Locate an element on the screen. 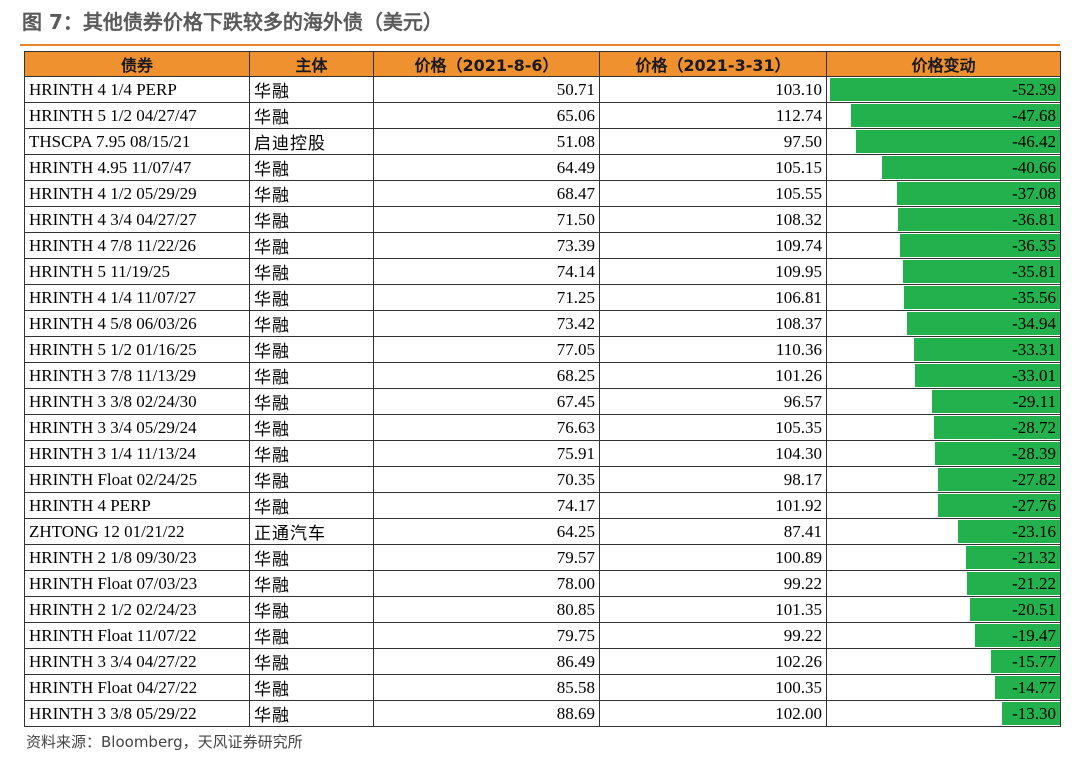  price-change-cell: -19.47 is located at coordinates (943, 635).